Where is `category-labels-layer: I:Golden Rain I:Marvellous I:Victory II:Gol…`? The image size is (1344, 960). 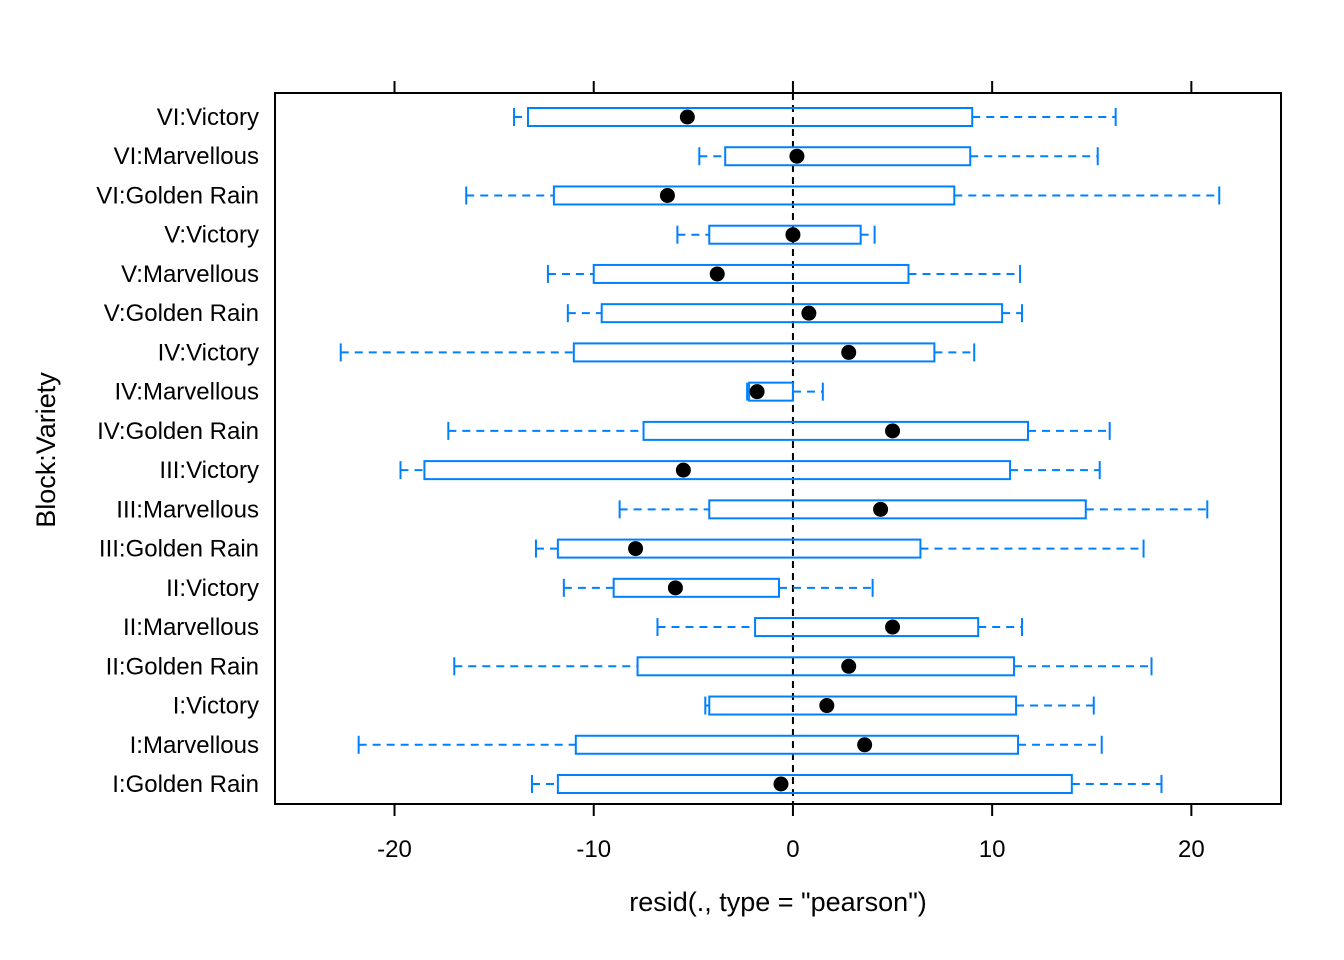
category-labels-layer: I:Golden Rain I:Marvellous I:Victory II:Gol… is located at coordinates (177, 451).